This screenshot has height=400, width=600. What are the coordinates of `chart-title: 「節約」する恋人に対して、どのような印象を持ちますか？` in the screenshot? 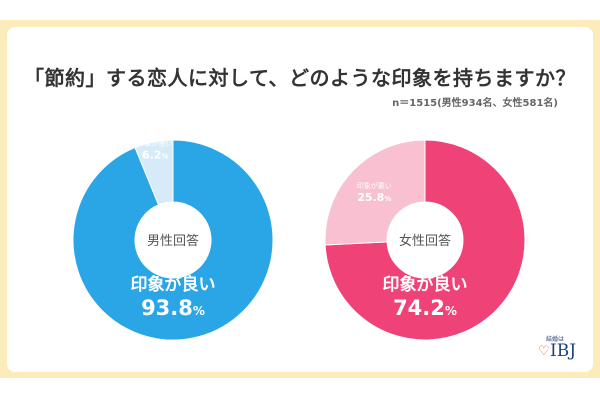 It's located at (300, 78).